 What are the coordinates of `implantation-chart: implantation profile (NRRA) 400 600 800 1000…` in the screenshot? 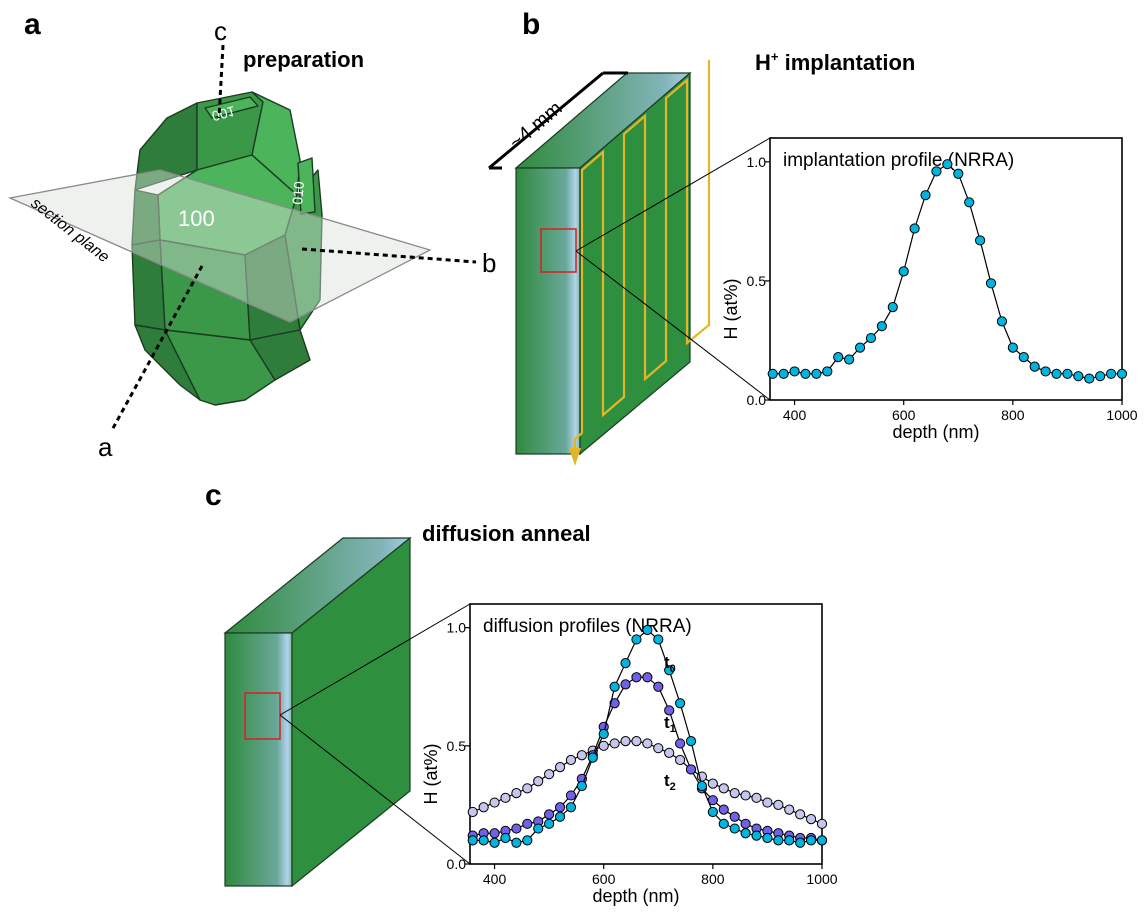 It's located at (929, 289).